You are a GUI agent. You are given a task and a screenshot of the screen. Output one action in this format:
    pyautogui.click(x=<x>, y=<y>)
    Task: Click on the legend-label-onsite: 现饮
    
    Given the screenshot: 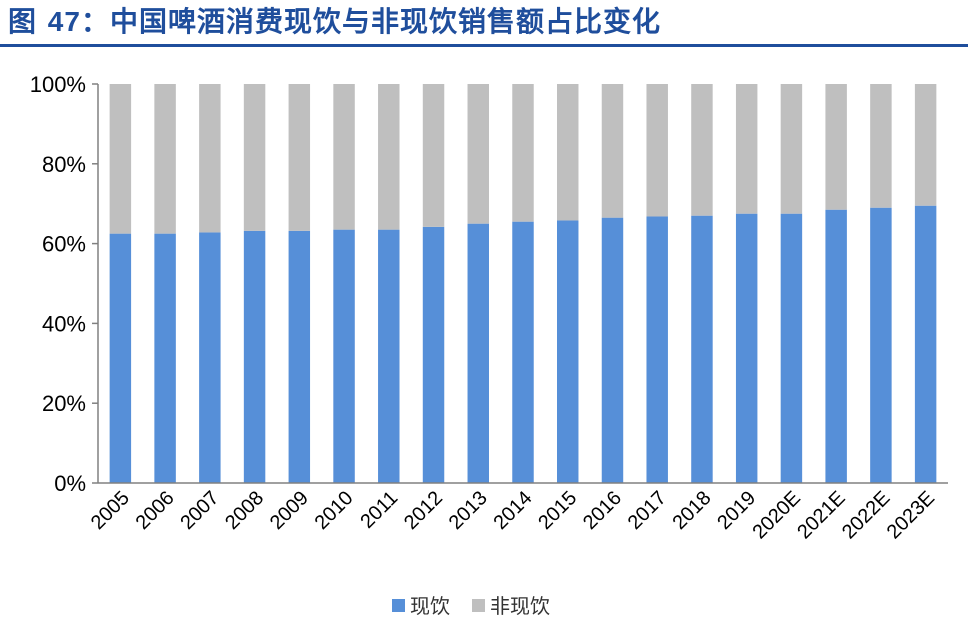 What is the action you would take?
    pyautogui.click(x=430, y=606)
    